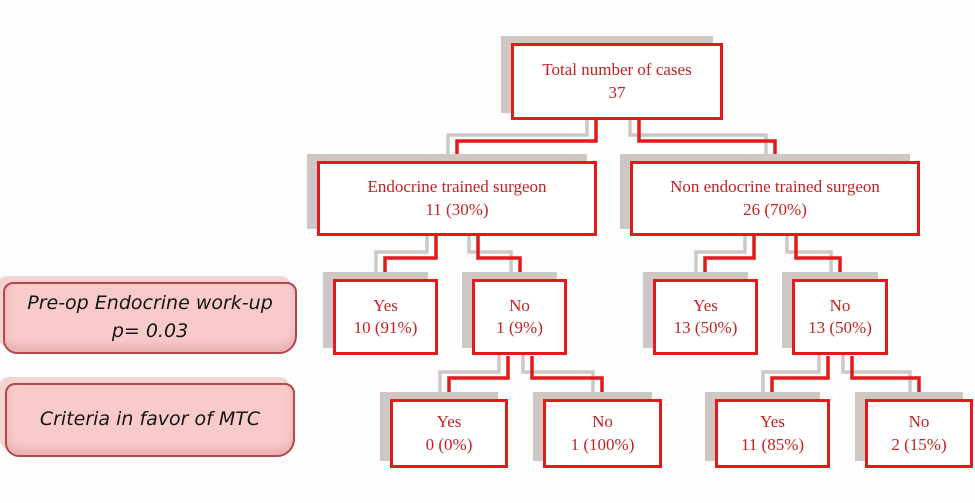 The image size is (975, 503). Describe the element at coordinates (457, 198) in the screenshot. I see `node-endocrine-surgeon: Endocrine trained surgeon 11 (30%)` at that location.